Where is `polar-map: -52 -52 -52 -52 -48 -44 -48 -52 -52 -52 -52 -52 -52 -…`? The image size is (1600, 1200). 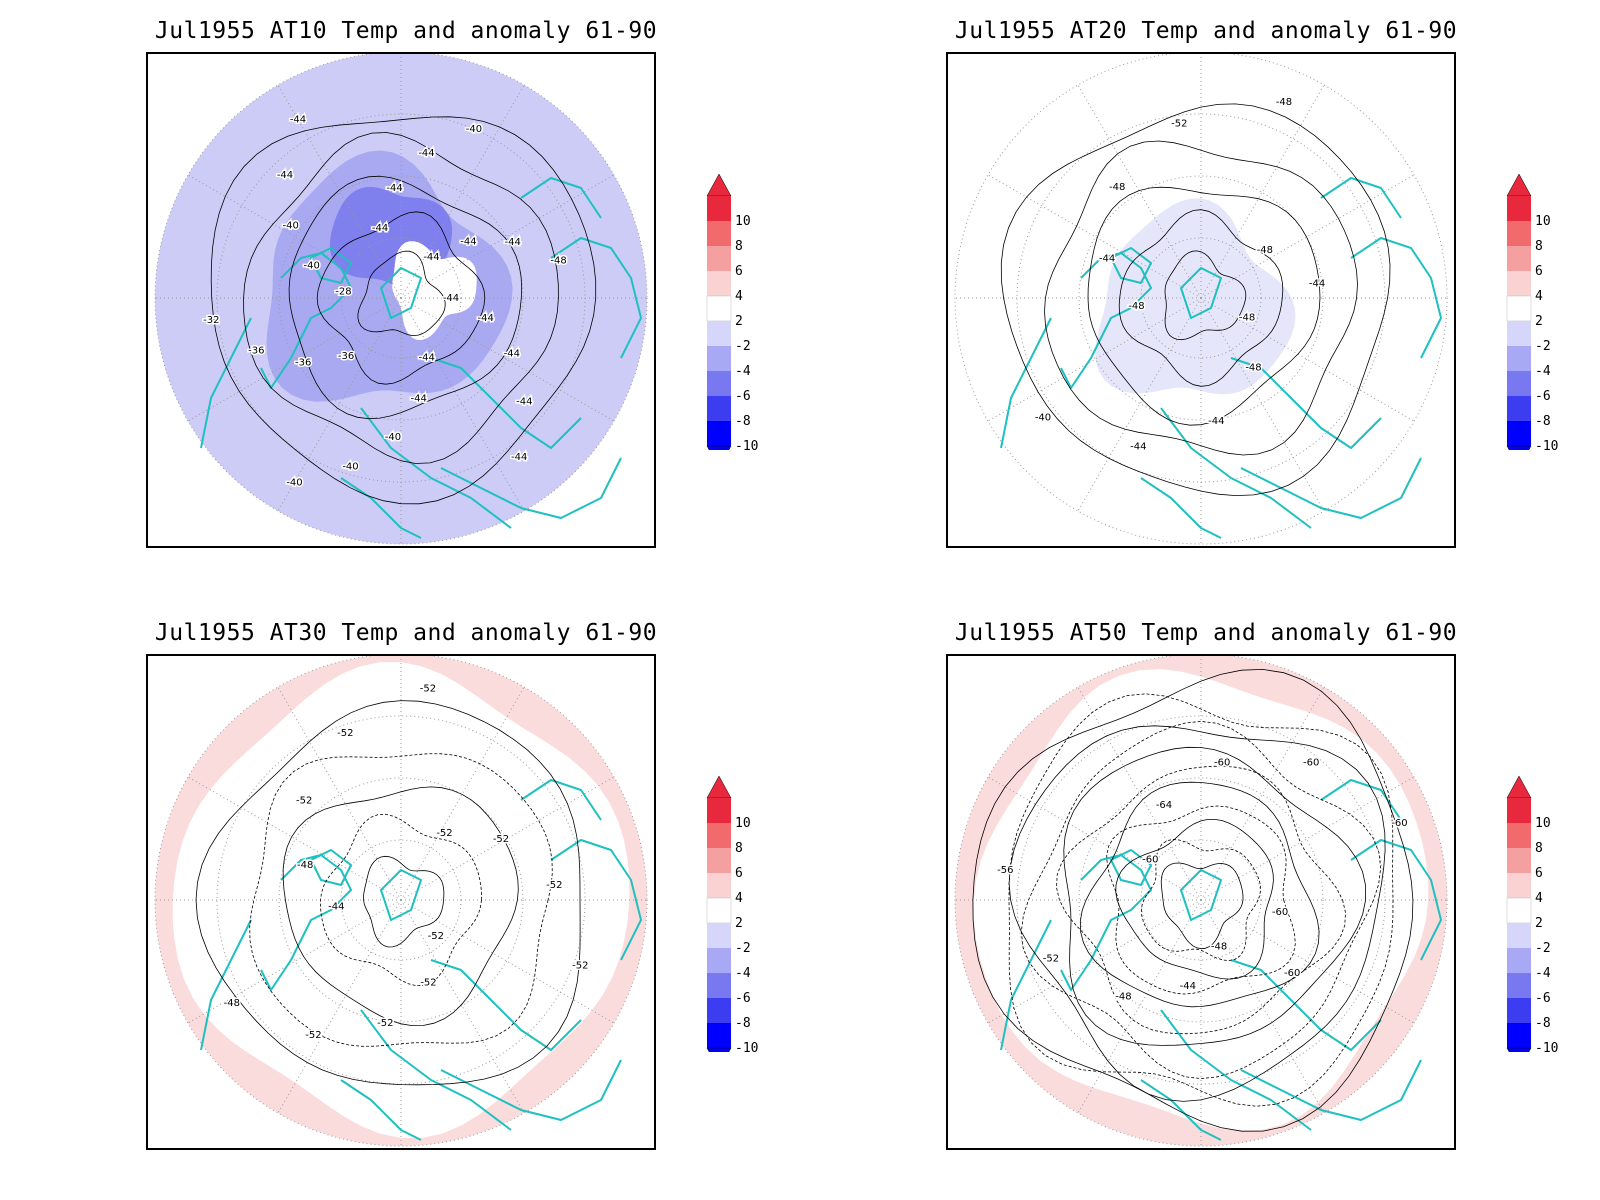 polar-map: -52 -52 -52 -52 -48 -44 -48 -52 -52 -52 -52 -52 -52 -… is located at coordinates (401, 902).